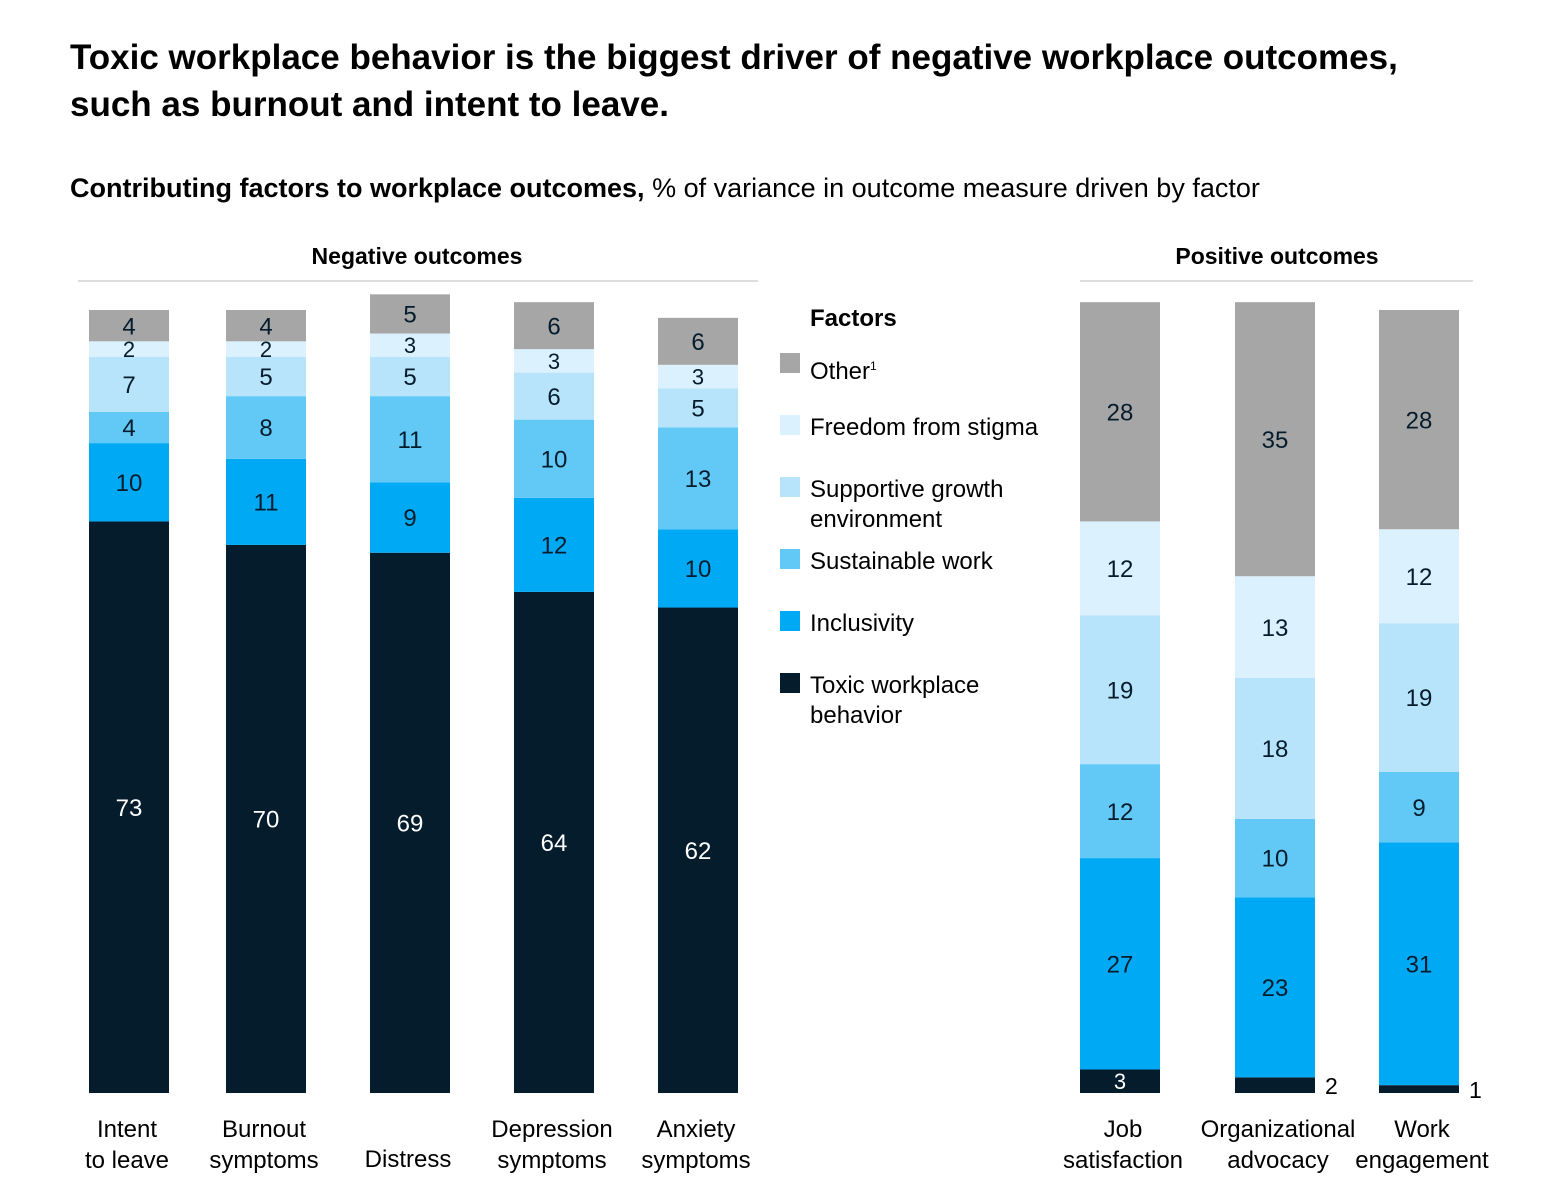 This screenshot has height=1196, width=1558. What do you see at coordinates (128, 326) in the screenshot?
I see `value-label-intent-to-leave-other: 4` at bounding box center [128, 326].